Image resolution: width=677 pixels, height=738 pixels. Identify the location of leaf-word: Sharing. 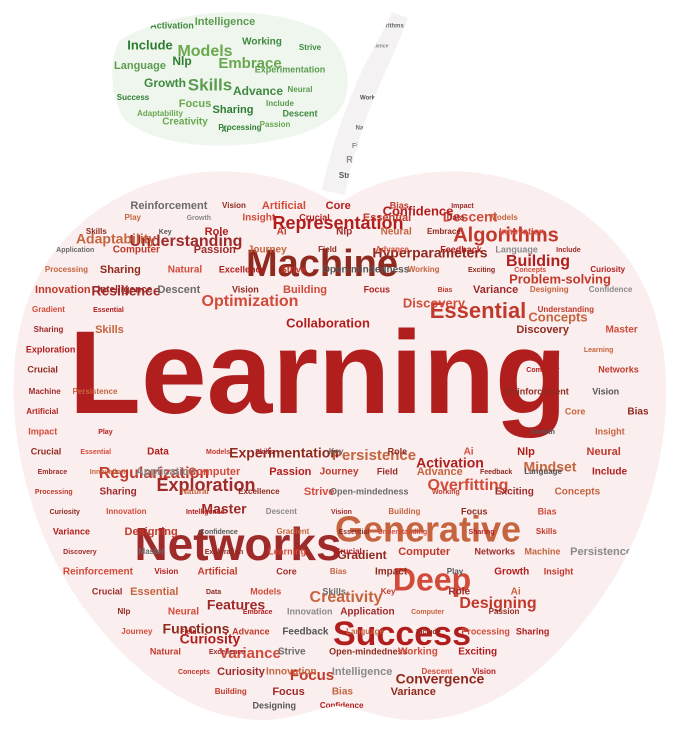
(233, 110).